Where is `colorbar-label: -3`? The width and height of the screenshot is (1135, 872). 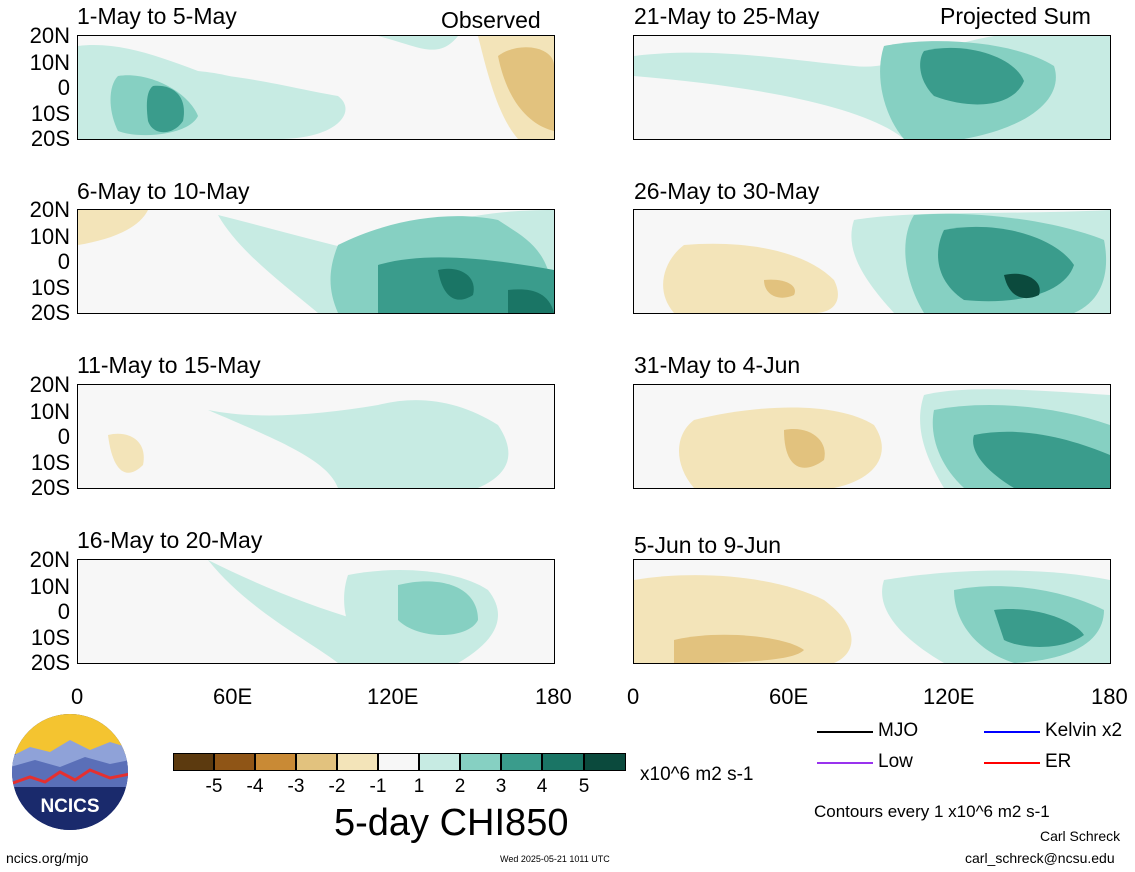
colorbar-label: -3 is located at coordinates (296, 786).